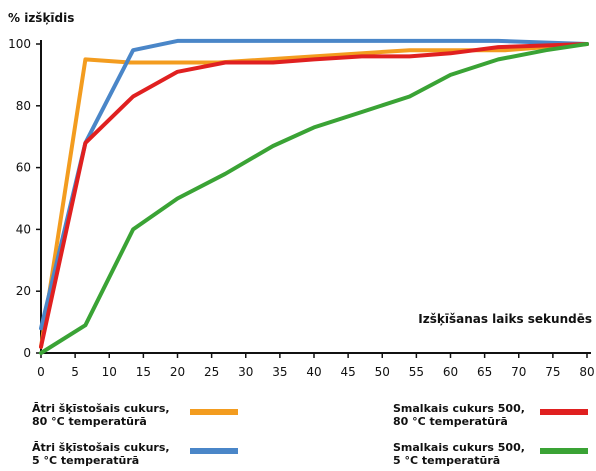 This screenshot has height=471, width=596. I want to click on y-axis-title: % izšķīdis, so click(41, 18).